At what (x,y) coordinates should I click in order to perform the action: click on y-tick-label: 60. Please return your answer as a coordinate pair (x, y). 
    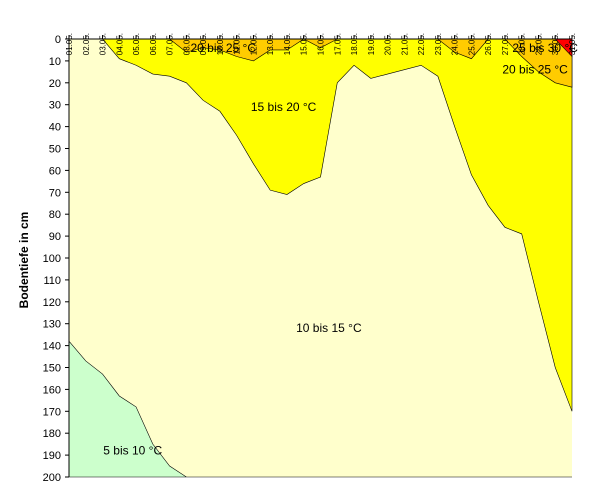
    Looking at the image, I should click on (55, 171).